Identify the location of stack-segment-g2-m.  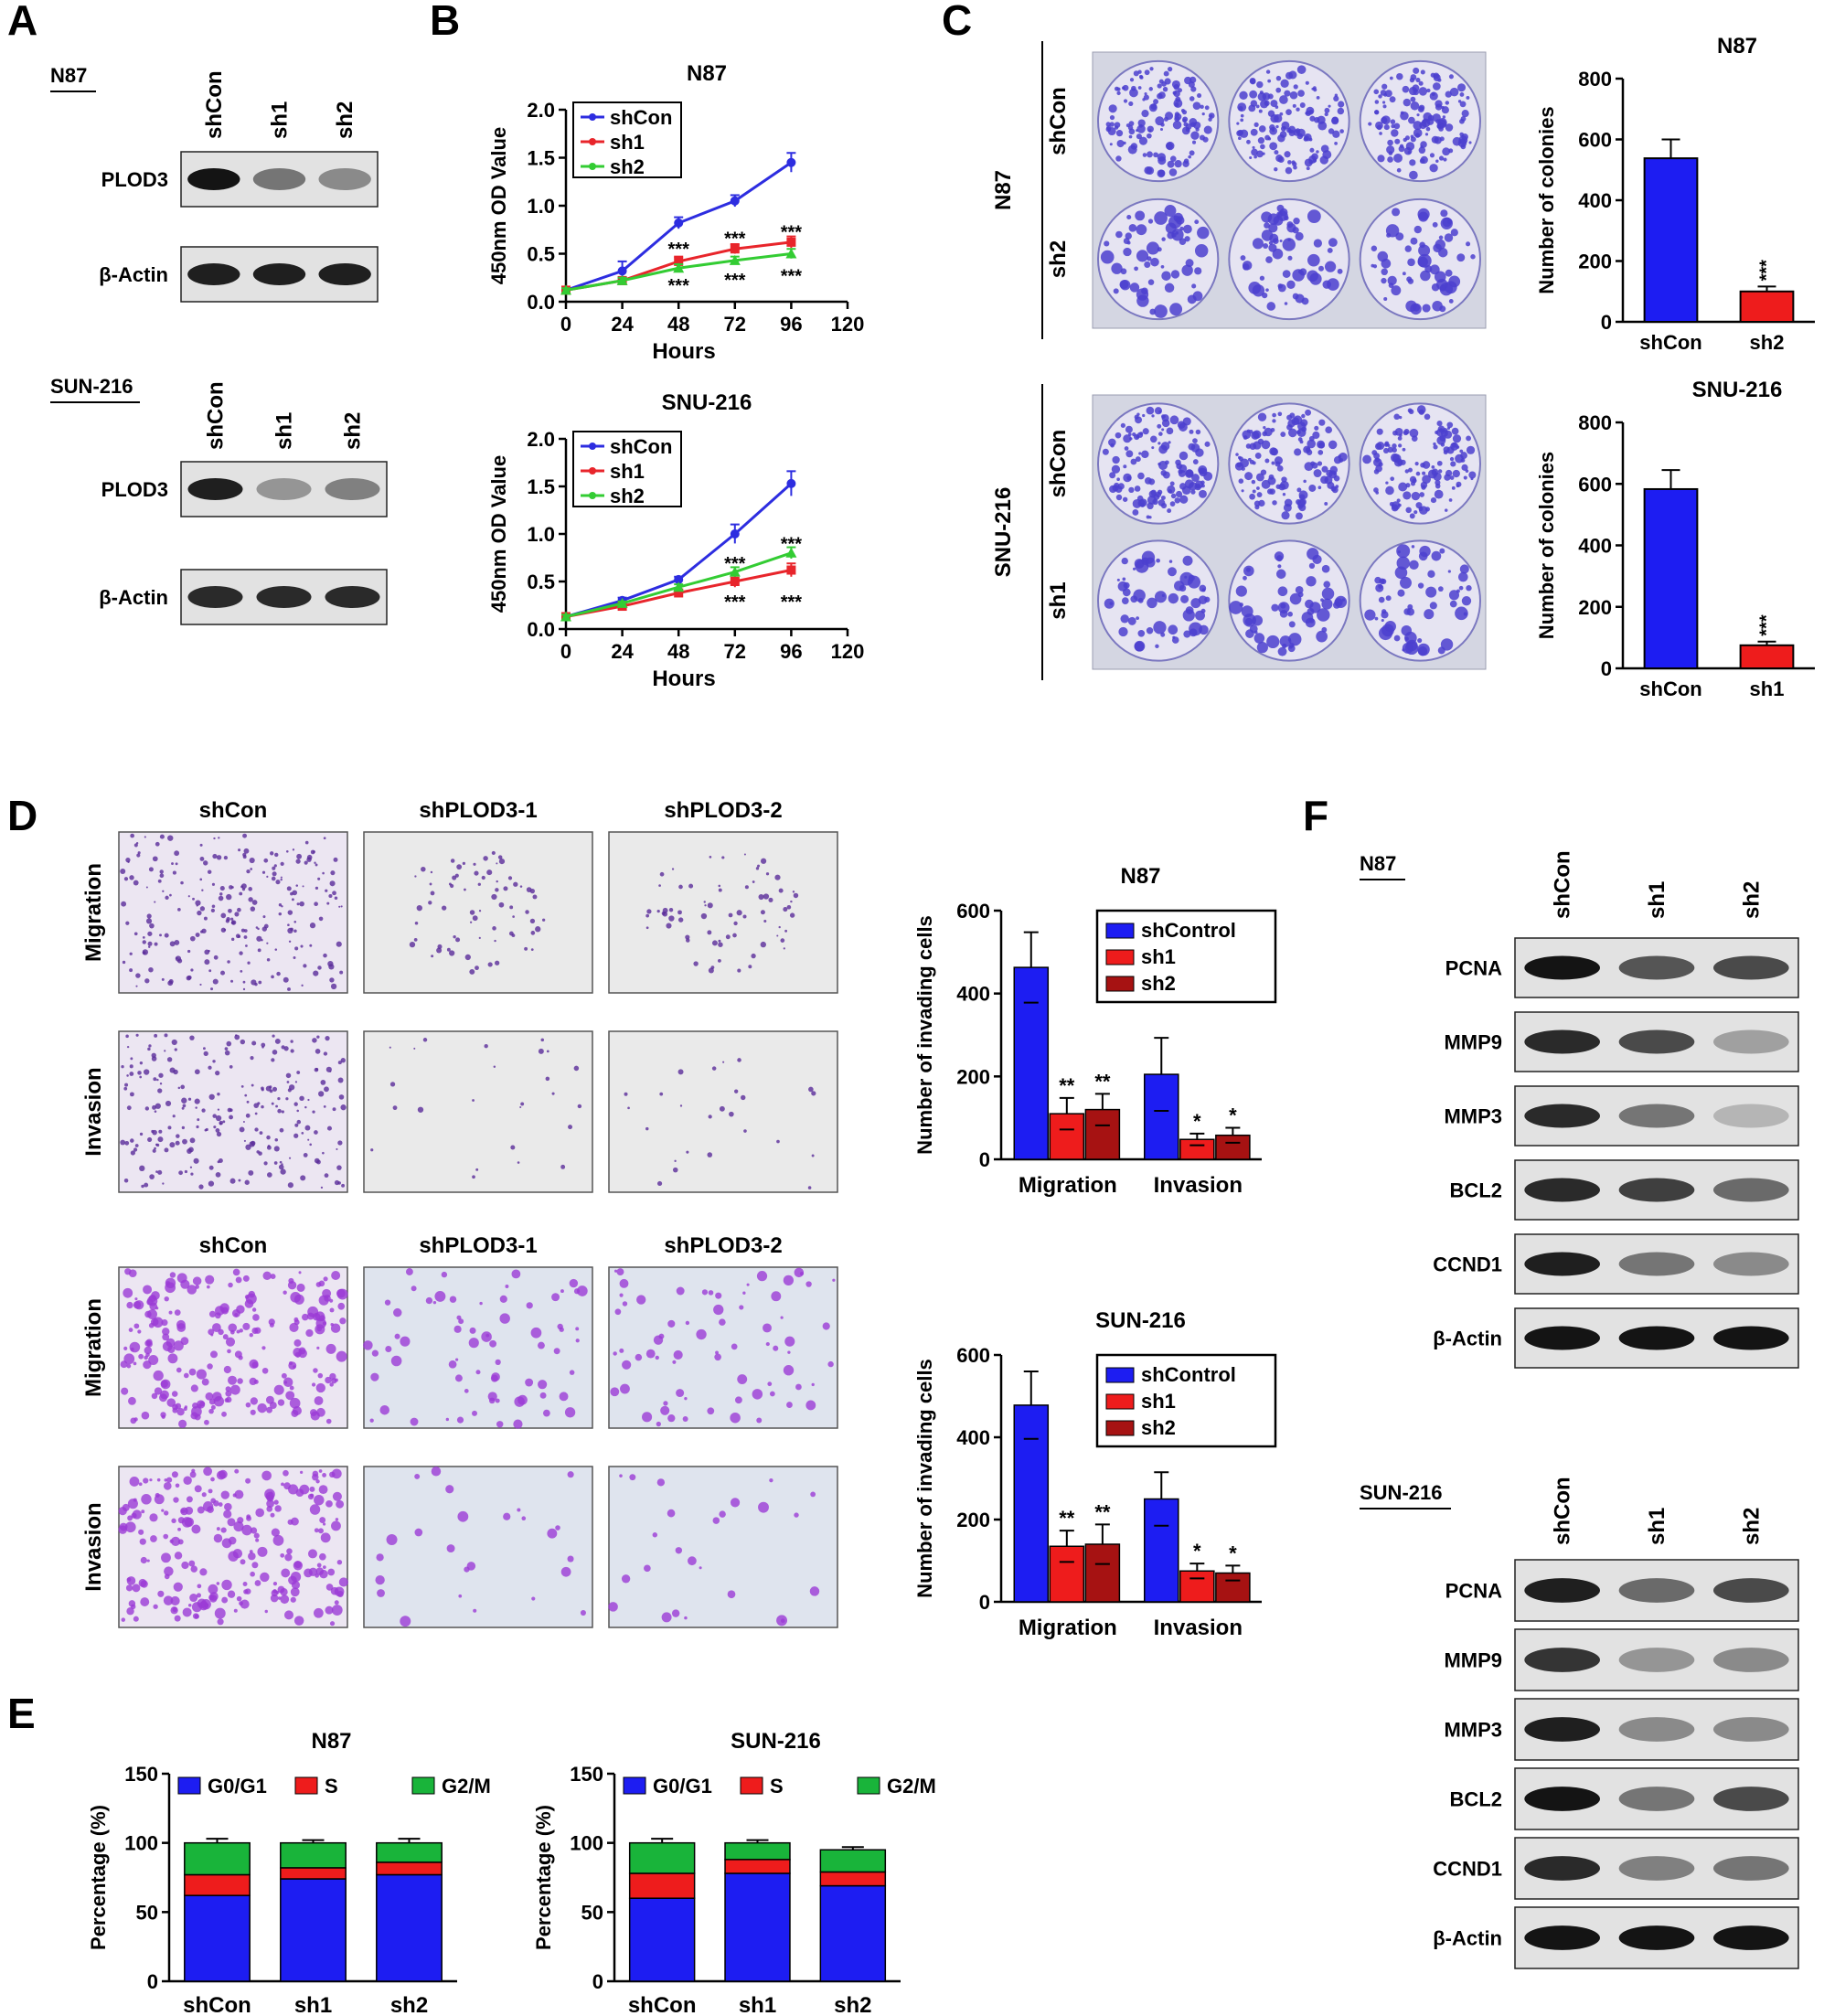
(313, 1855).